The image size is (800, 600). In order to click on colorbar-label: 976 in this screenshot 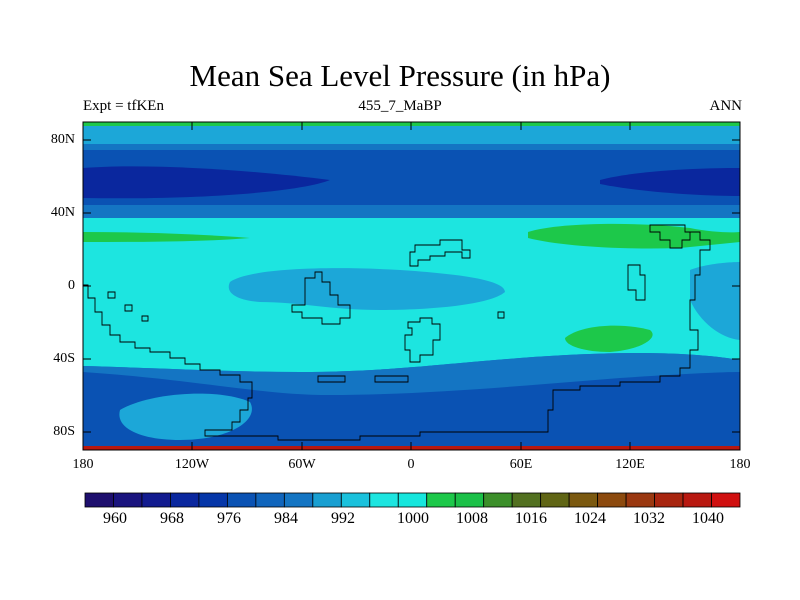, I will do `click(229, 518)`.